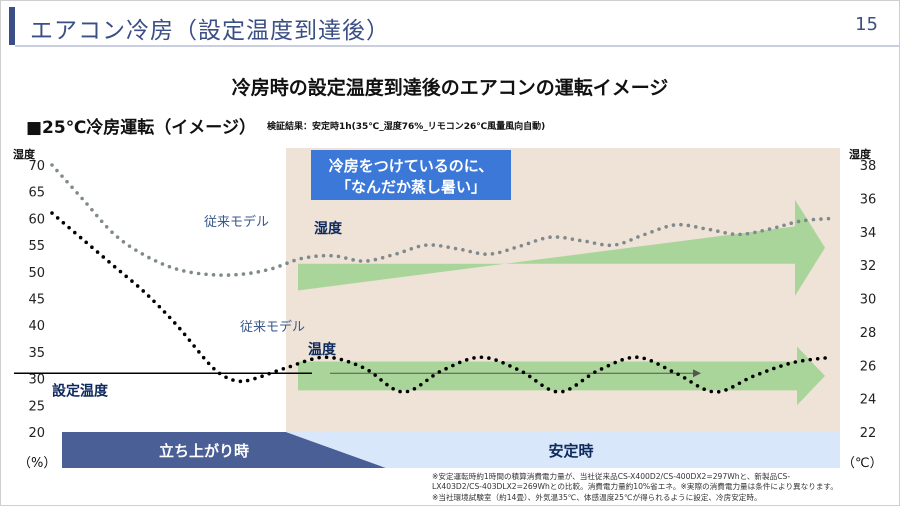 Image resolution: width=900 pixels, height=506 pixels. What do you see at coordinates (868, 300) in the screenshot?
I see `right-tick-label: 30` at bounding box center [868, 300].